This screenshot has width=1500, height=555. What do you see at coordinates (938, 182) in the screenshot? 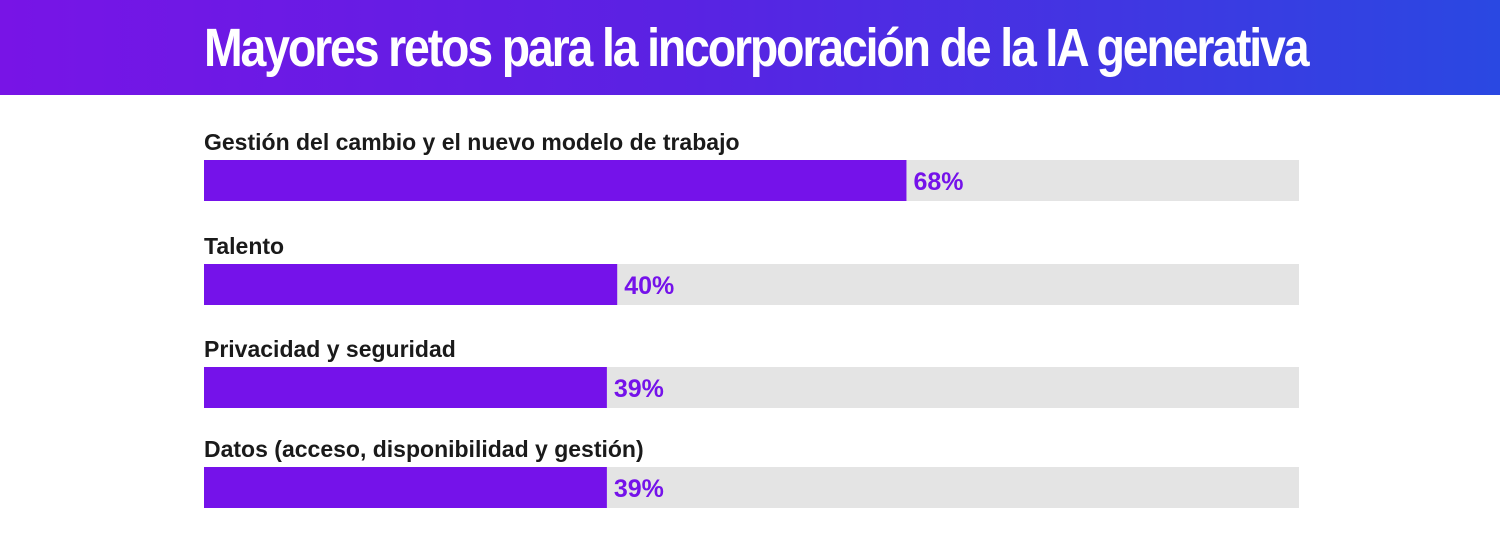
I see `value-label: 68%` at bounding box center [938, 182].